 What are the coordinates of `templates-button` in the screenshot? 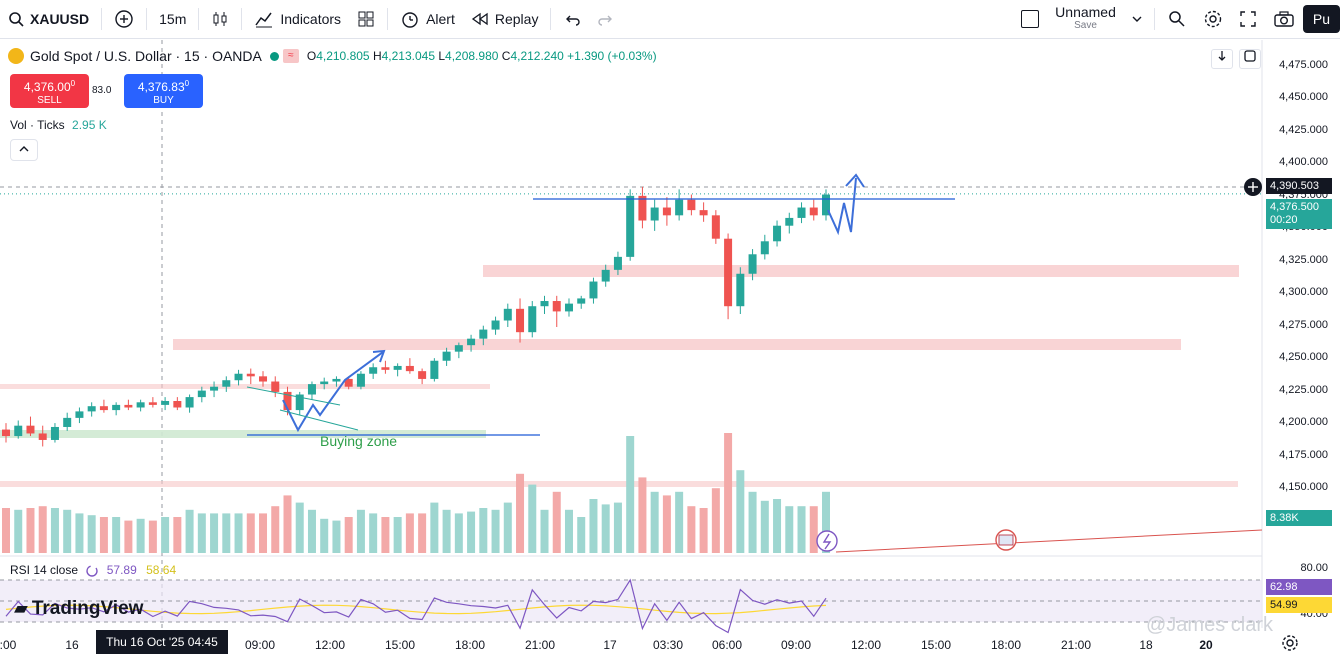 It's located at (366, 19).